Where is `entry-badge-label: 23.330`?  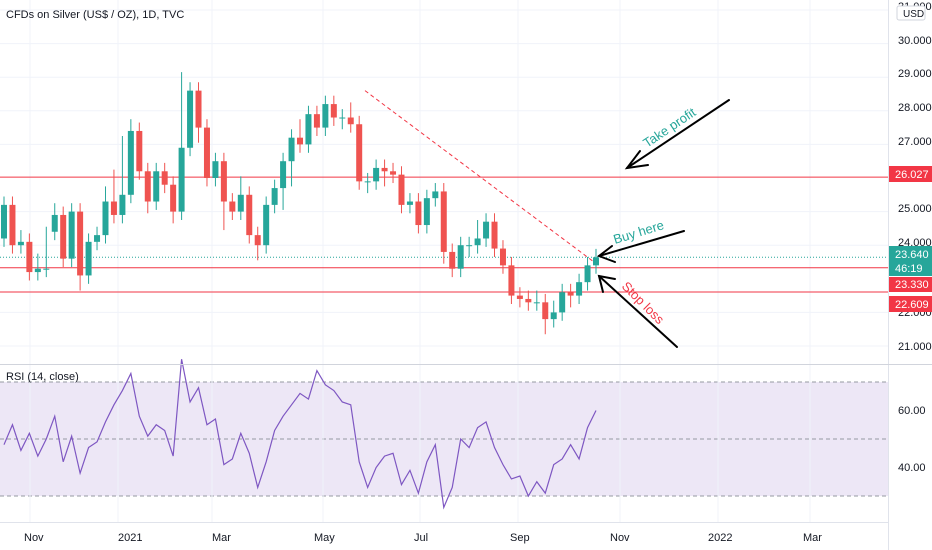
entry-badge-label: 23.330 is located at coordinates (912, 285).